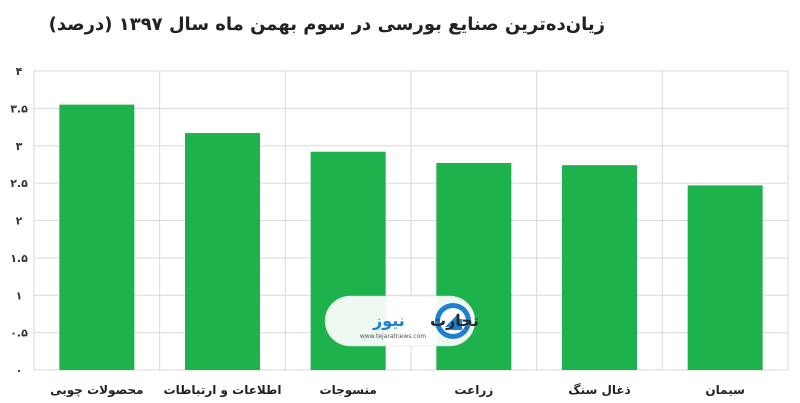 The height and width of the screenshot is (403, 800). I want to click on category-label: زراعت, so click(473, 390).